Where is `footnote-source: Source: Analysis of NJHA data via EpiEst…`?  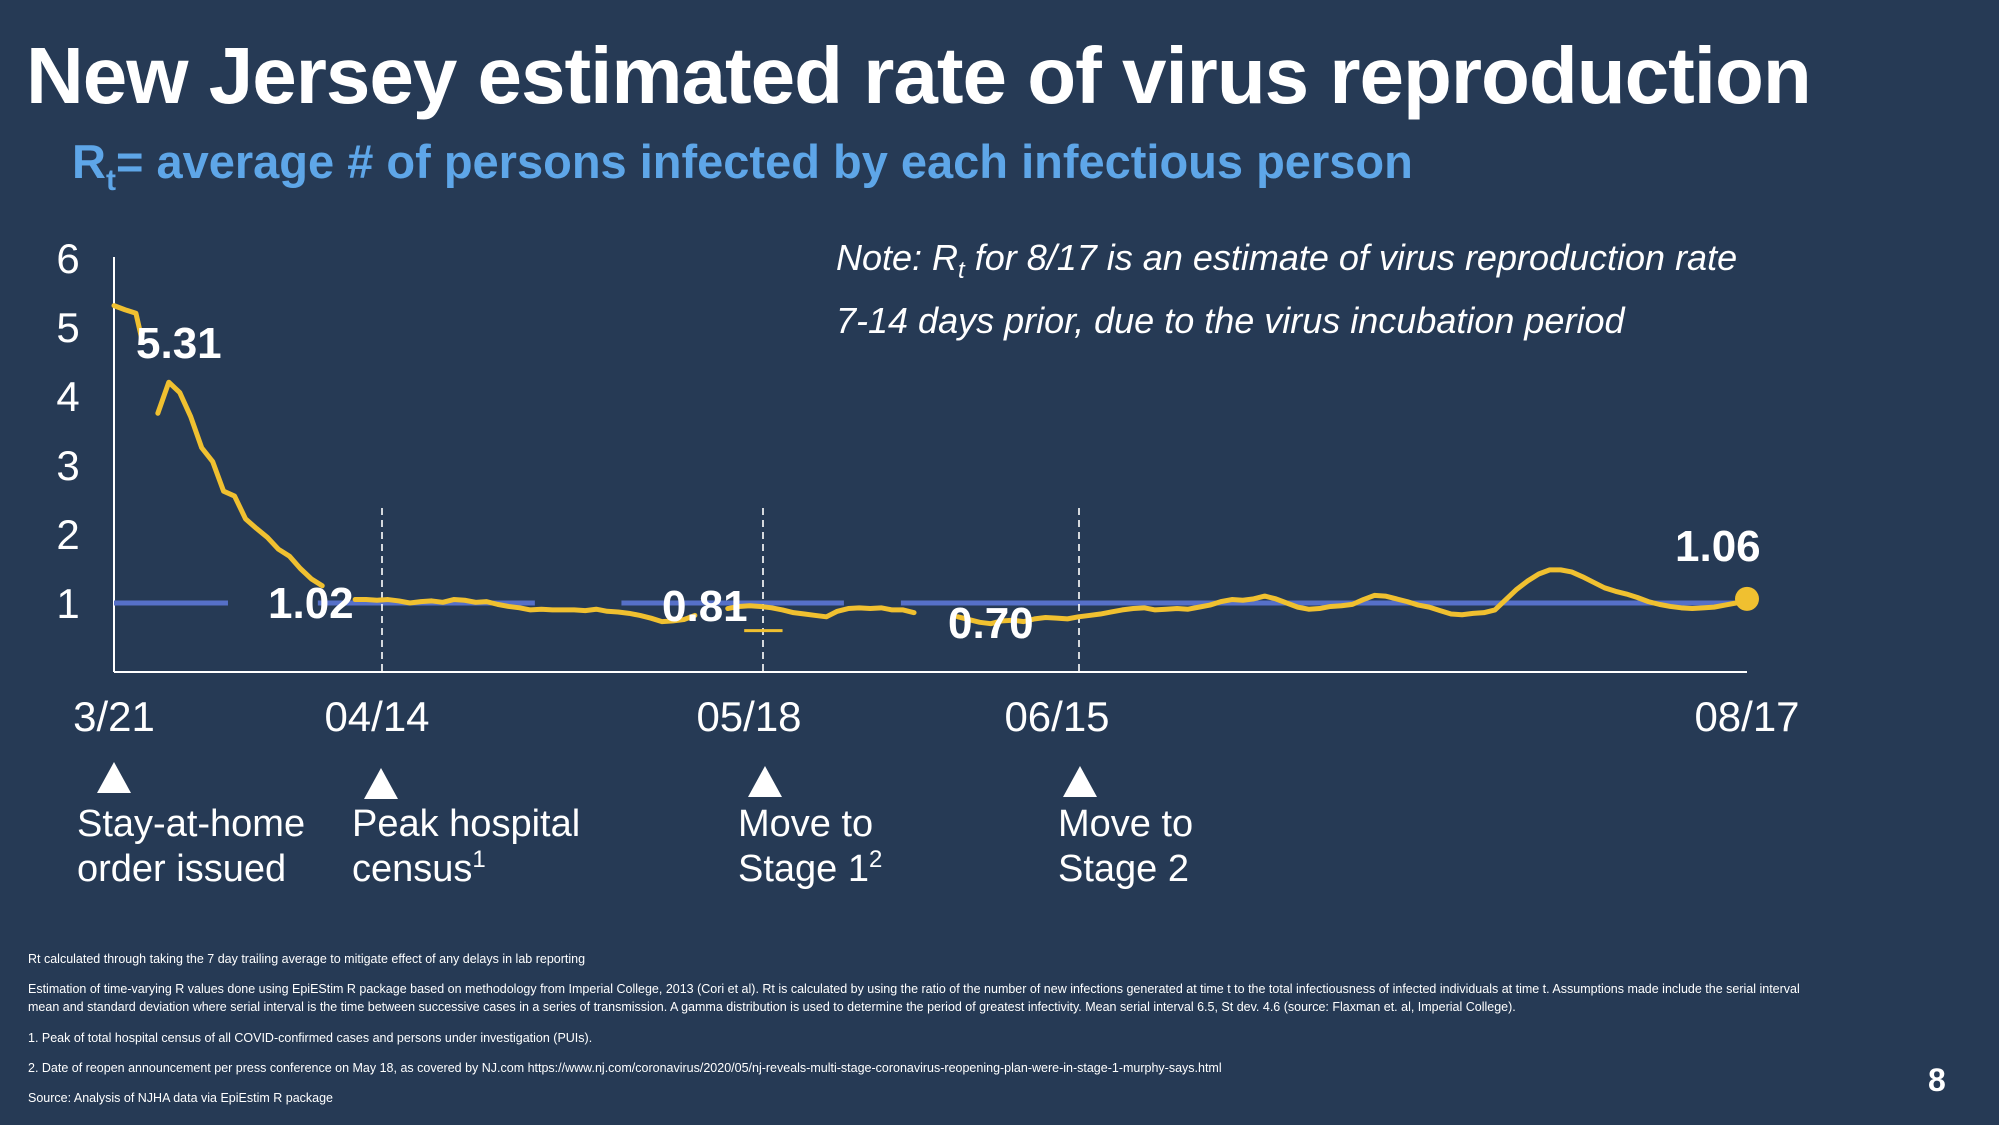
footnote-source: Source: Analysis of NJHA data via EpiEst… is located at coordinates (181, 1098).